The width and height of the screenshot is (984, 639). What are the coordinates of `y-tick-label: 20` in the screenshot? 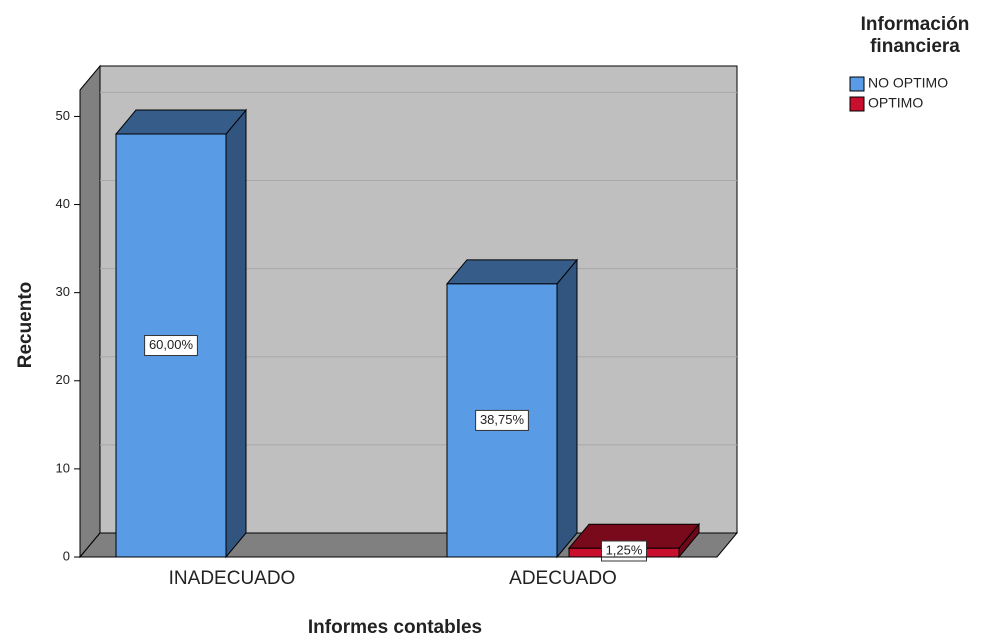 It's located at (63, 379).